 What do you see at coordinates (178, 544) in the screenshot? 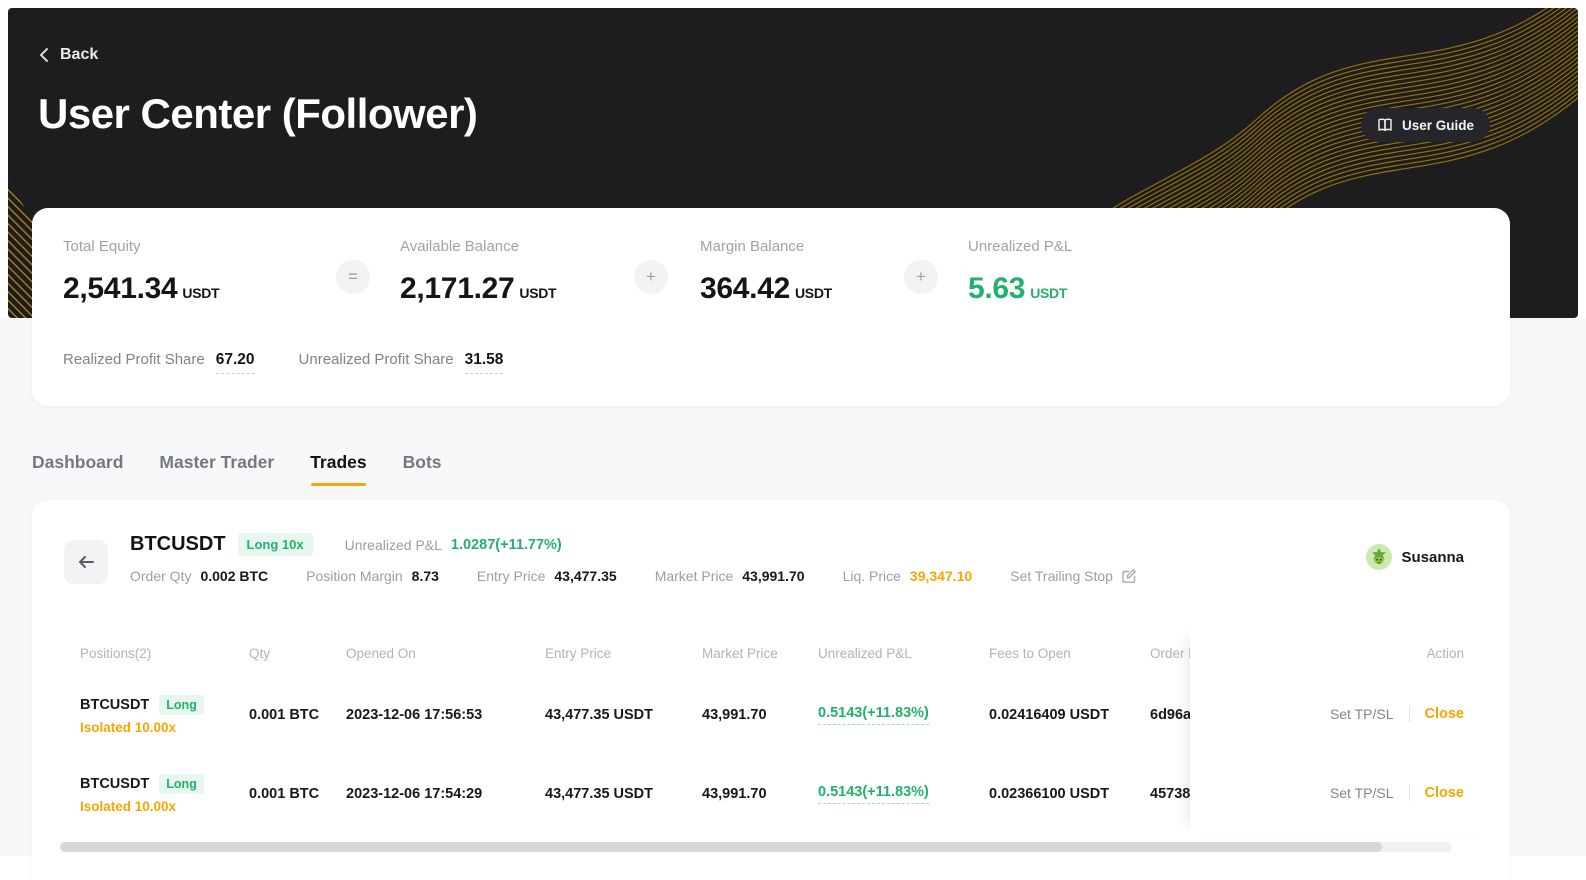
I see `symbol-name: BTCUSDT` at bounding box center [178, 544].